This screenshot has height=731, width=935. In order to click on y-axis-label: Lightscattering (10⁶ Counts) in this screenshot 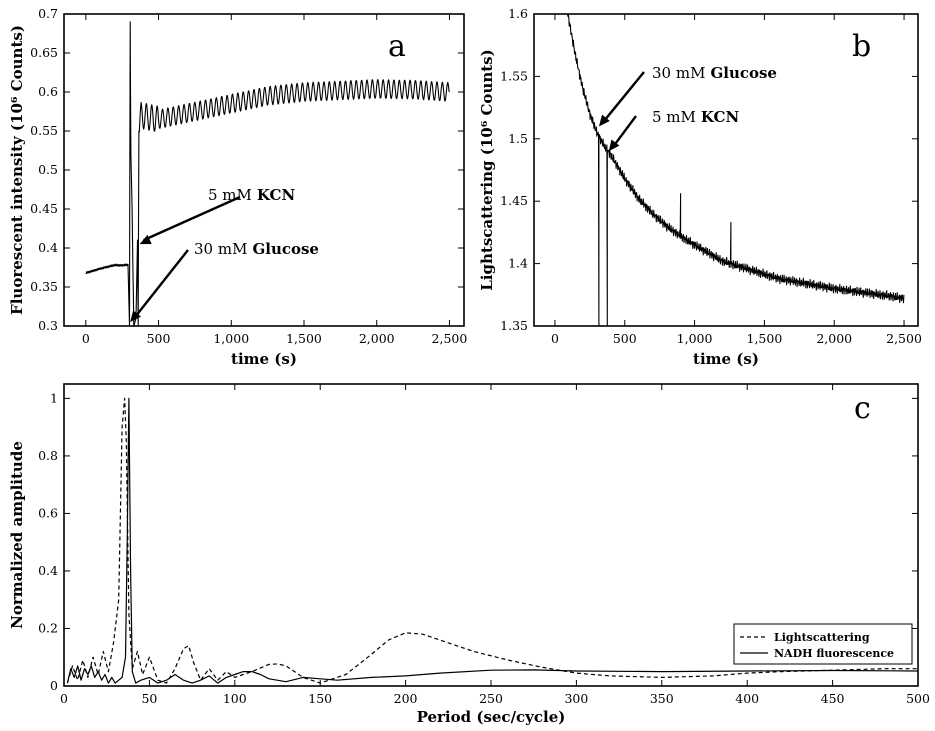, I will do `click(487, 169)`.